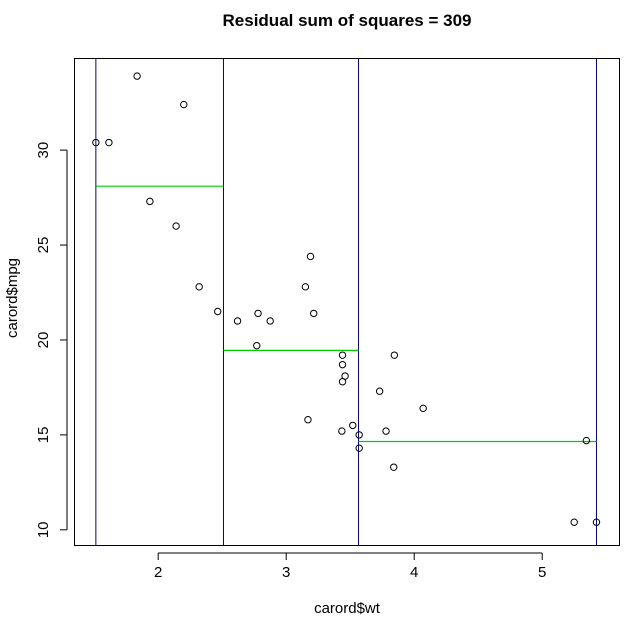 The image size is (636, 627). Describe the element at coordinates (43, 340) in the screenshot. I see `y-tick-label-2: 20` at that location.